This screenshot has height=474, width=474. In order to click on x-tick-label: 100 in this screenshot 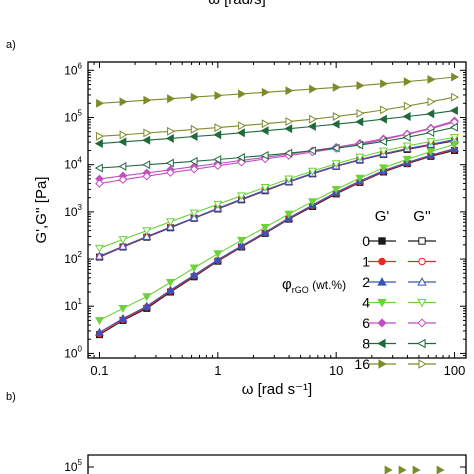, I will do `click(455, 370)`.